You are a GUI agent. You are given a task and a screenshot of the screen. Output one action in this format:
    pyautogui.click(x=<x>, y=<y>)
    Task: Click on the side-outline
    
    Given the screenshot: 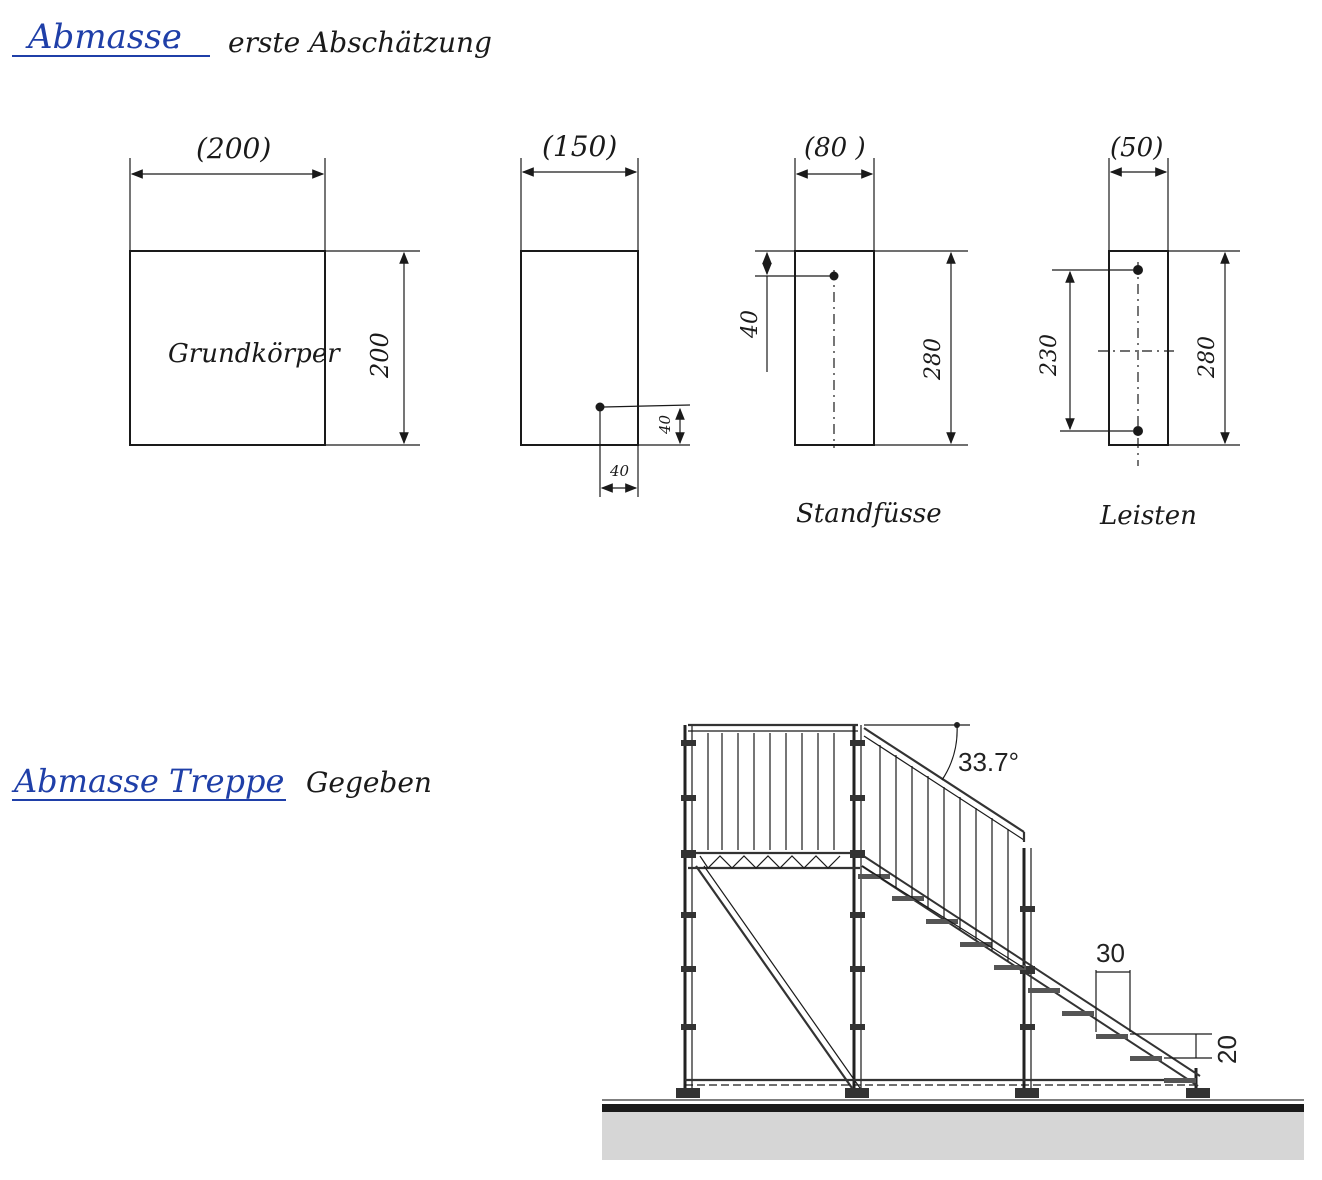 What is the action you would take?
    pyautogui.click(x=579, y=348)
    